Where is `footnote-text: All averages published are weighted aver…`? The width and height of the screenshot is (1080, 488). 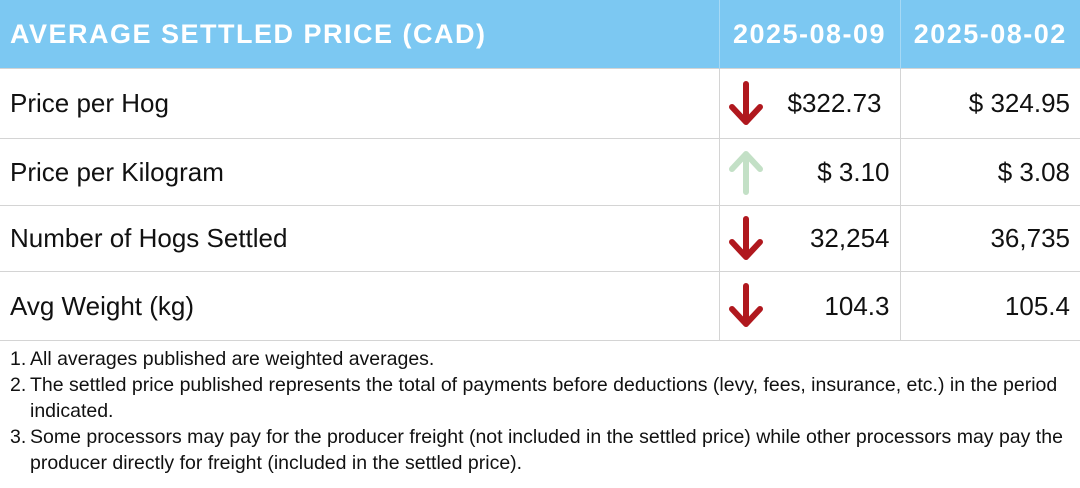 footnote-text: All averages published are weighted aver… is located at coordinates (232, 359).